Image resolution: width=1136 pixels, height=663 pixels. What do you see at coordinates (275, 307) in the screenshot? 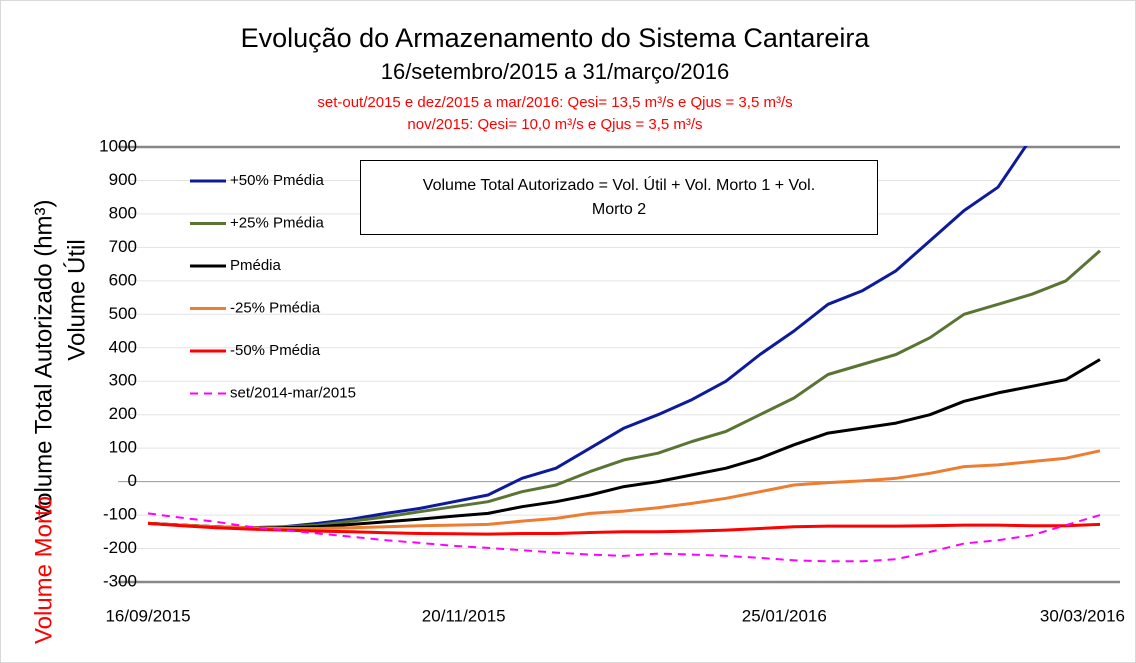
I see `legend-label: -25% Pmédia` at bounding box center [275, 307].